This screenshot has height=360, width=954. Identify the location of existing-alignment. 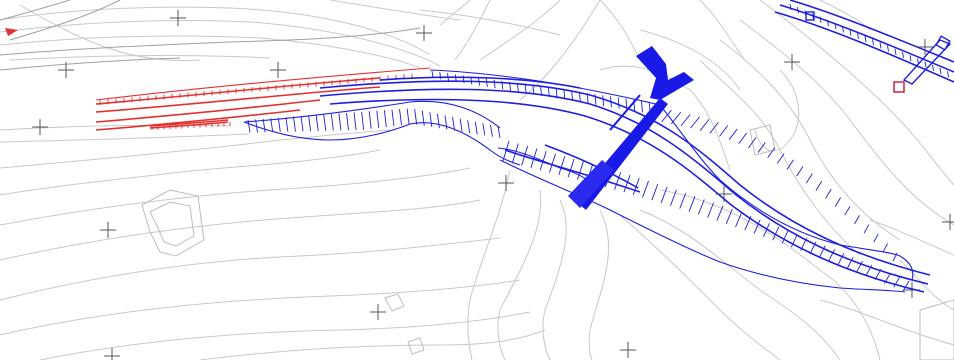
(218, 79).